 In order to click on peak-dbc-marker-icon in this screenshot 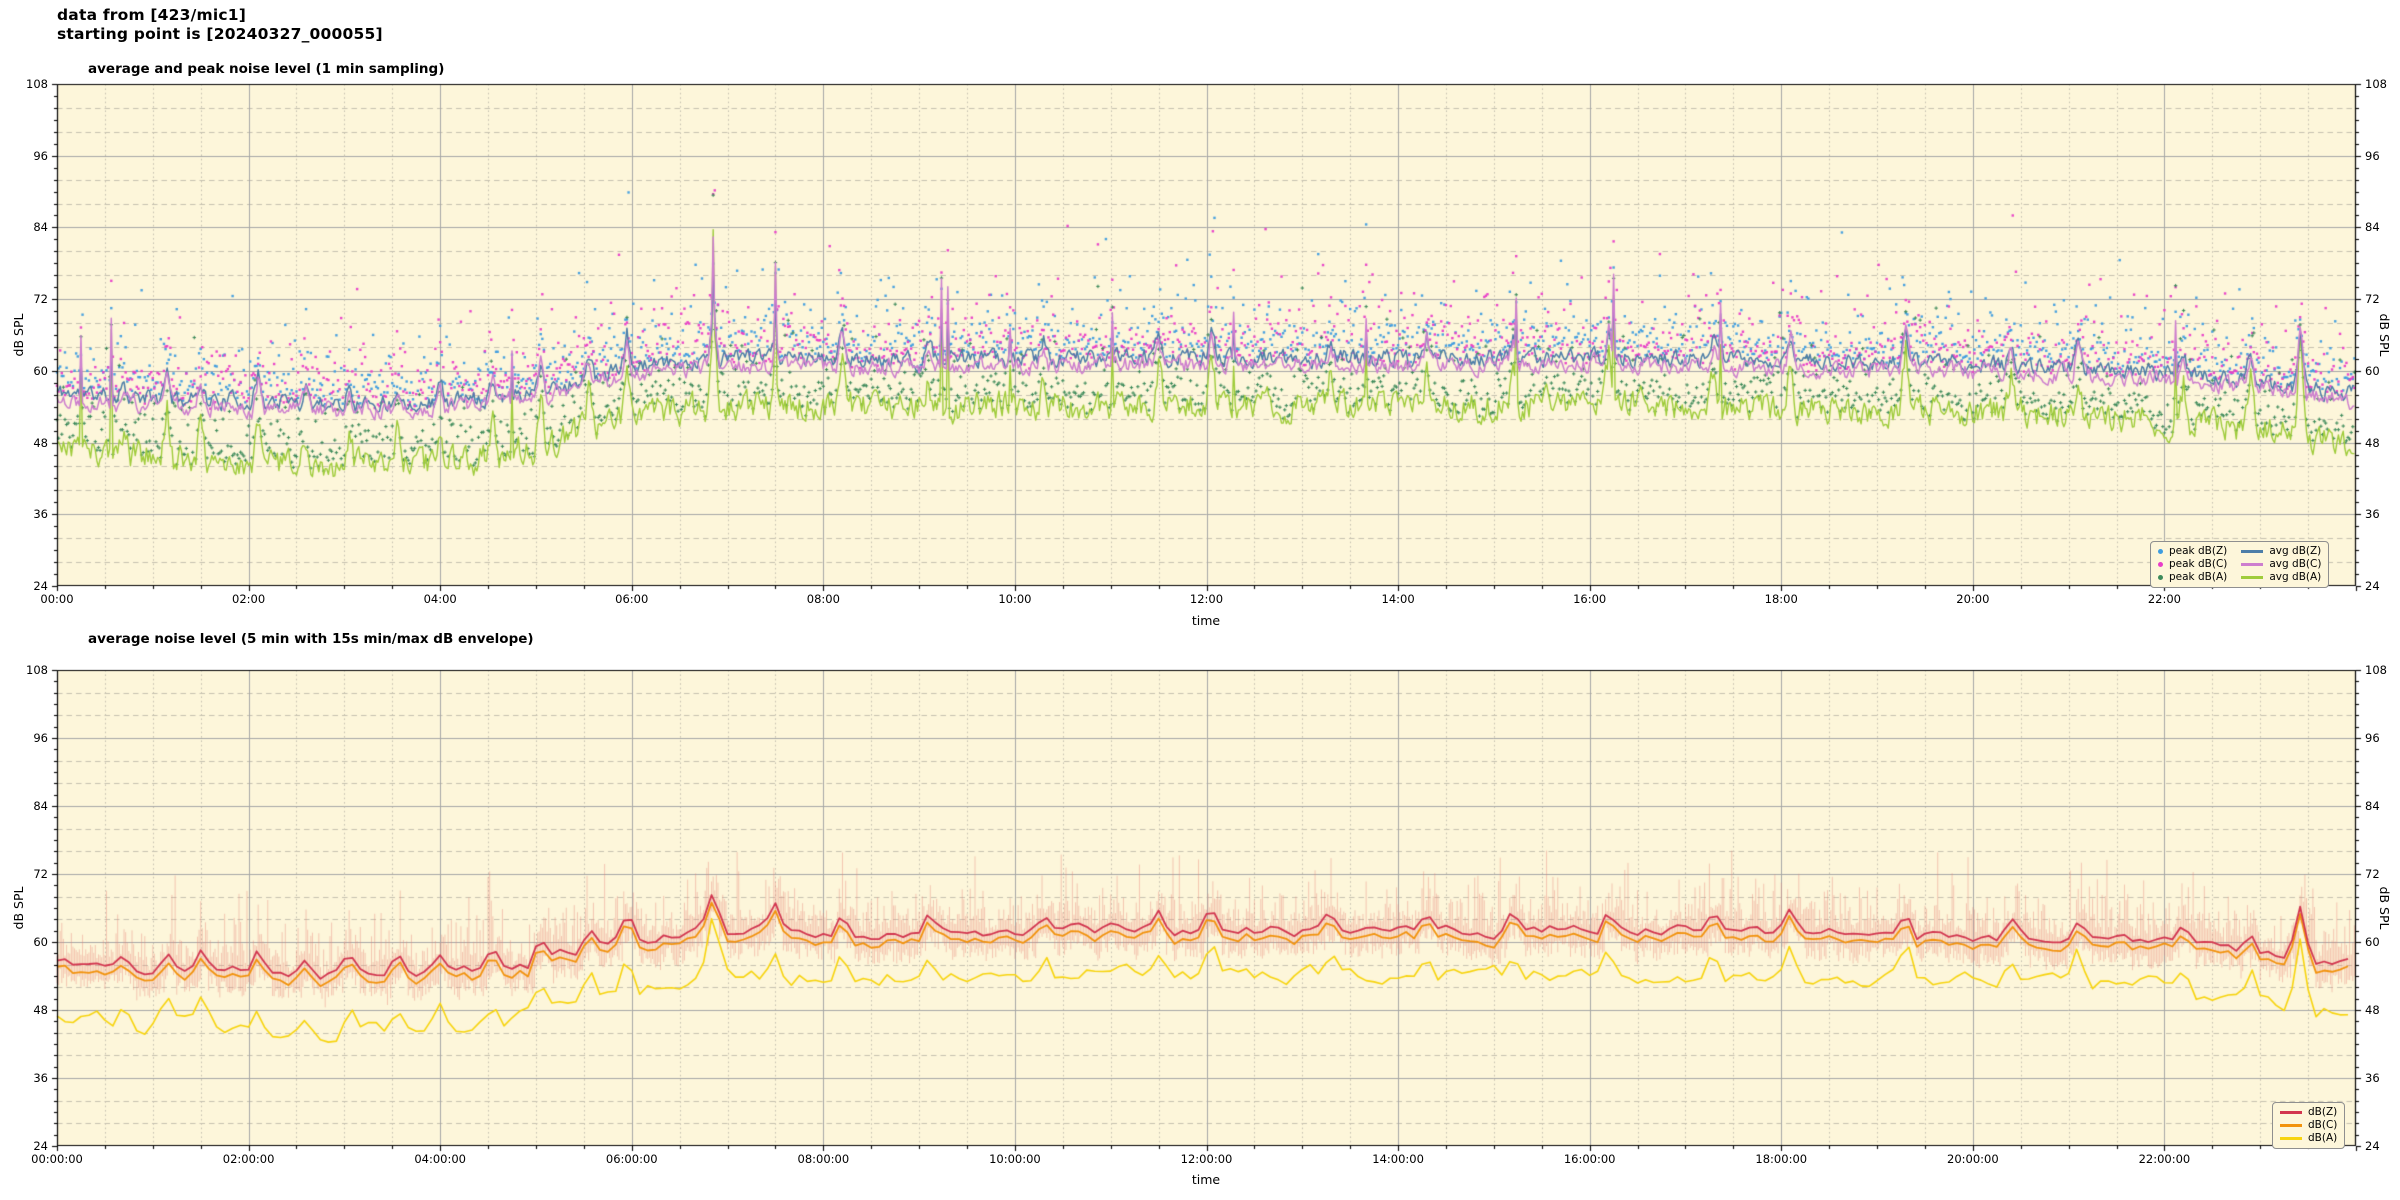, I will do `click(2160, 564)`.